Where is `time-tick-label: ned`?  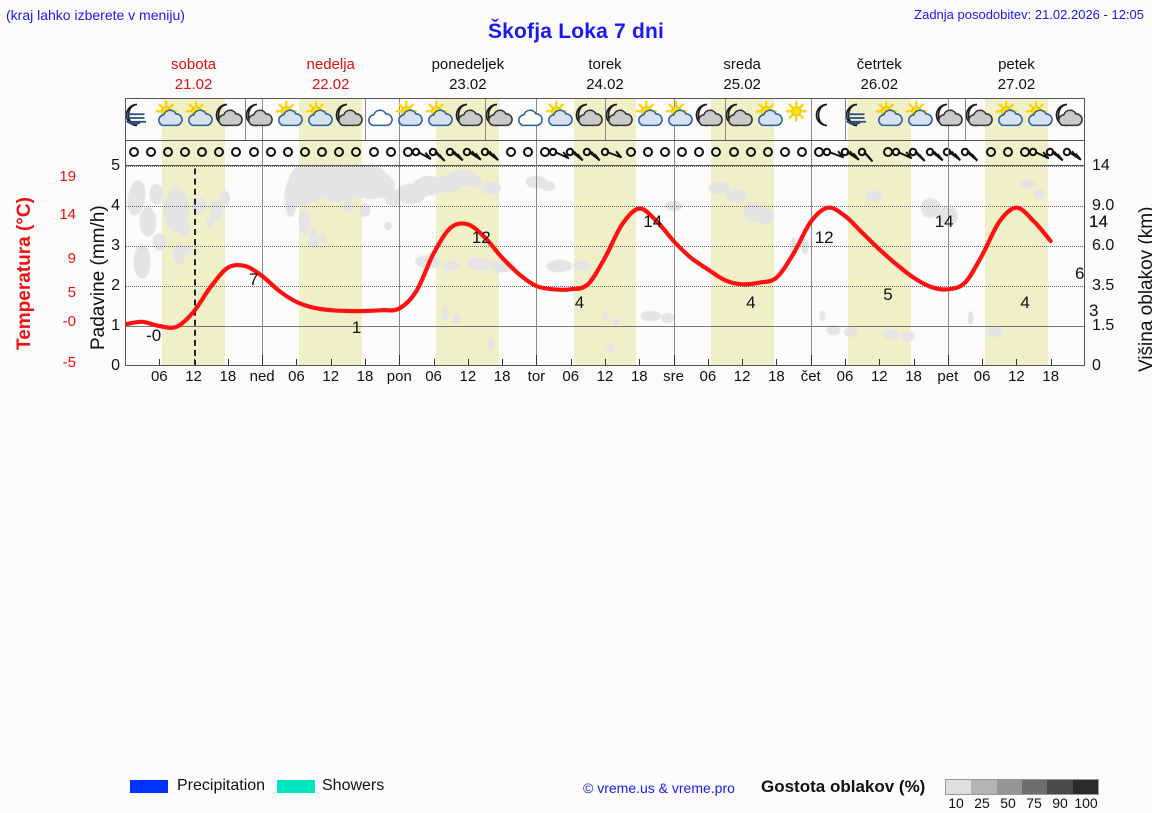 time-tick-label: ned is located at coordinates (262, 376).